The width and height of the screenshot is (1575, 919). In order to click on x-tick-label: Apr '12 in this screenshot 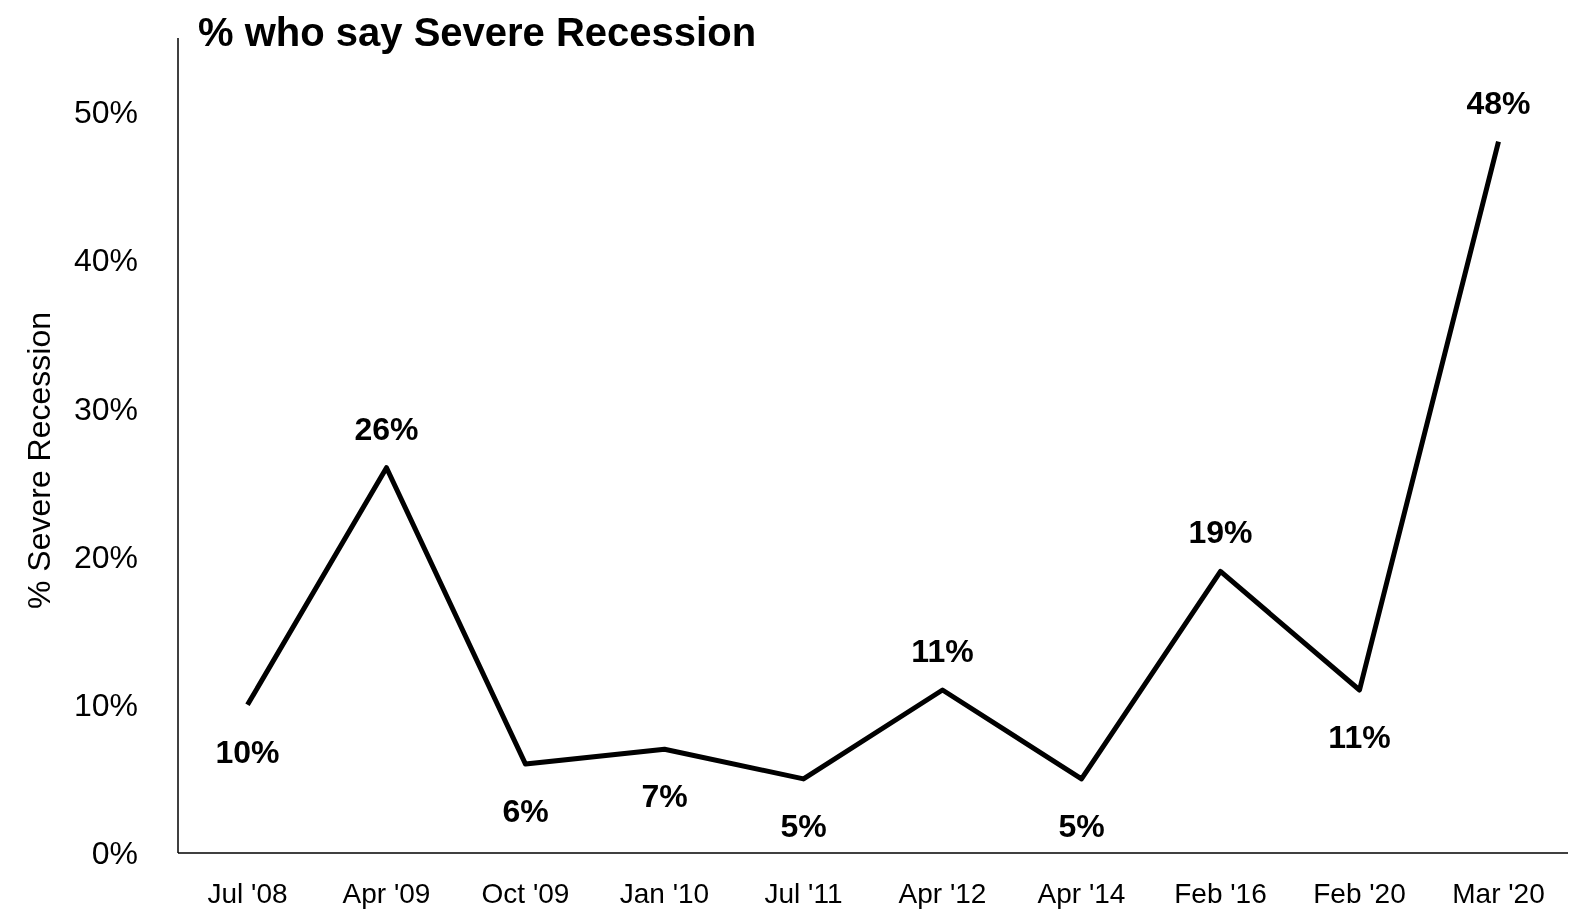, I will do `click(942, 893)`.